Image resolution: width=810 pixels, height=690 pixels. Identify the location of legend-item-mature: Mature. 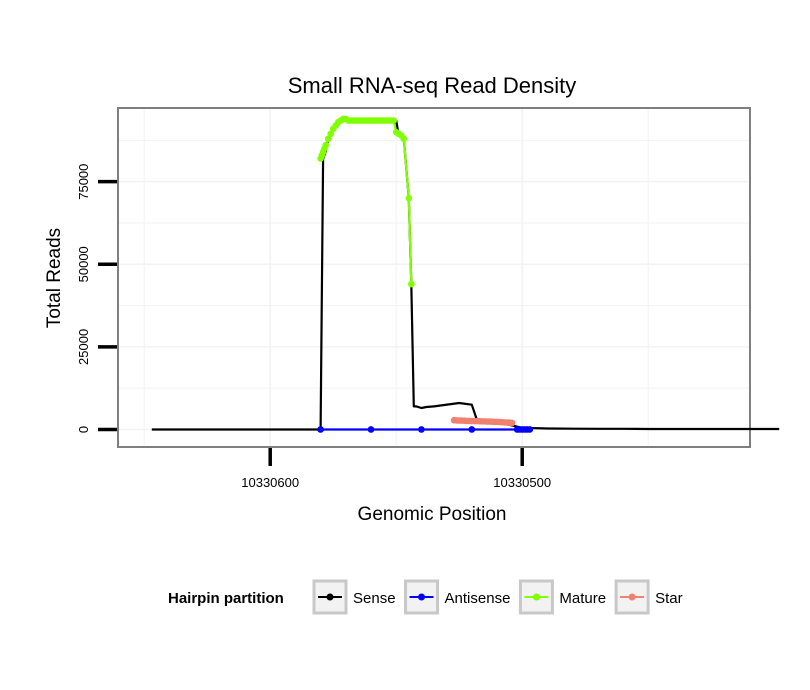
(562, 597).